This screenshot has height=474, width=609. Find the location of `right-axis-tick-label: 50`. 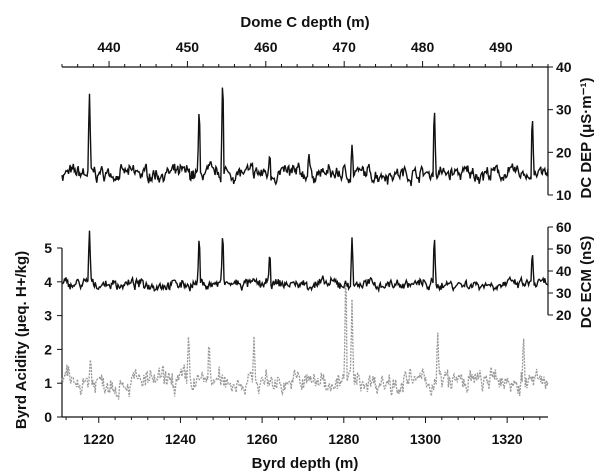

right-axis-tick-label: 50 is located at coordinates (564, 249).